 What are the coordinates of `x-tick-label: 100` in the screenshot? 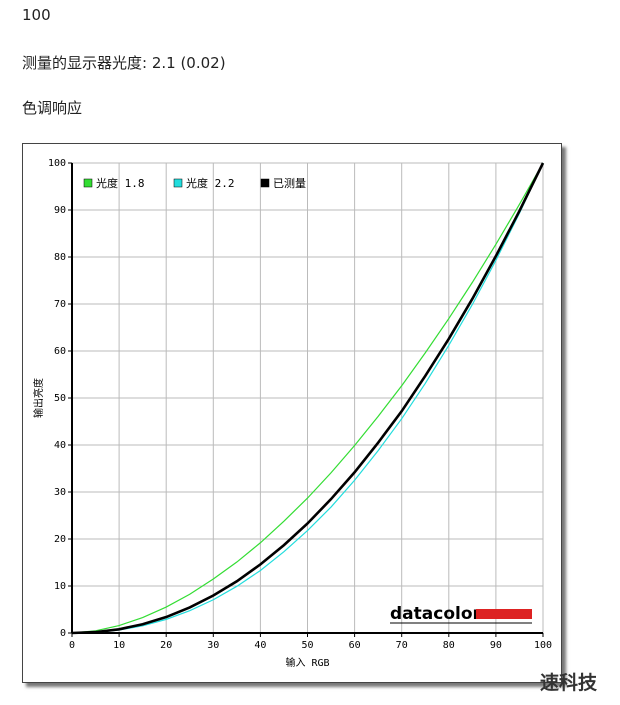 It's located at (543, 645).